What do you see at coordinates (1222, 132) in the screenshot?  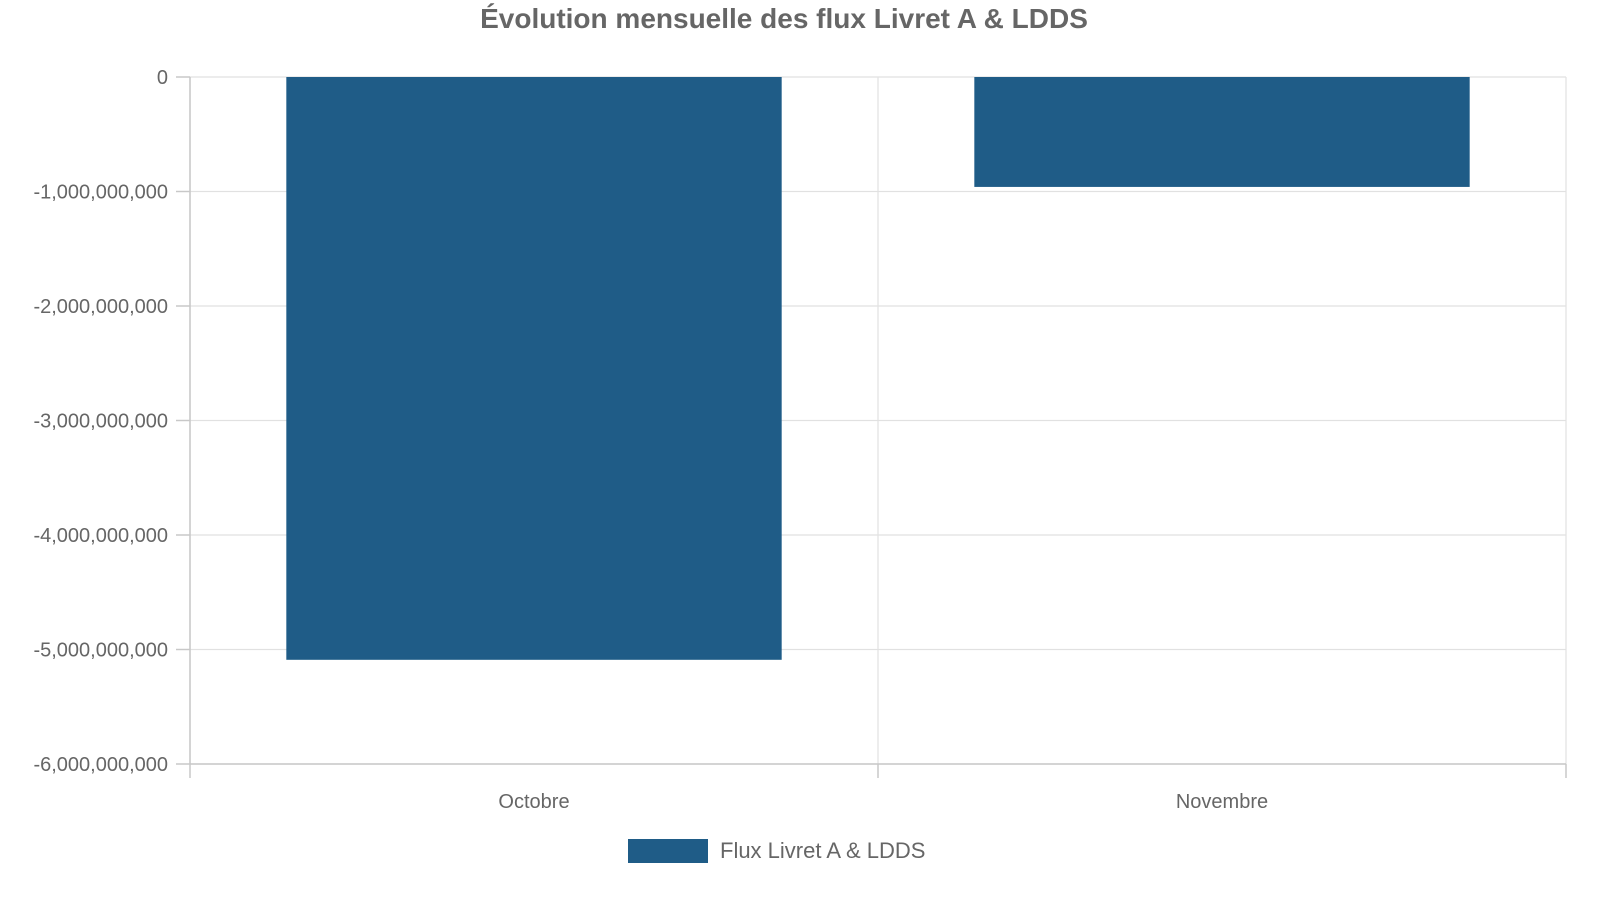 I see `bar-novembre` at bounding box center [1222, 132].